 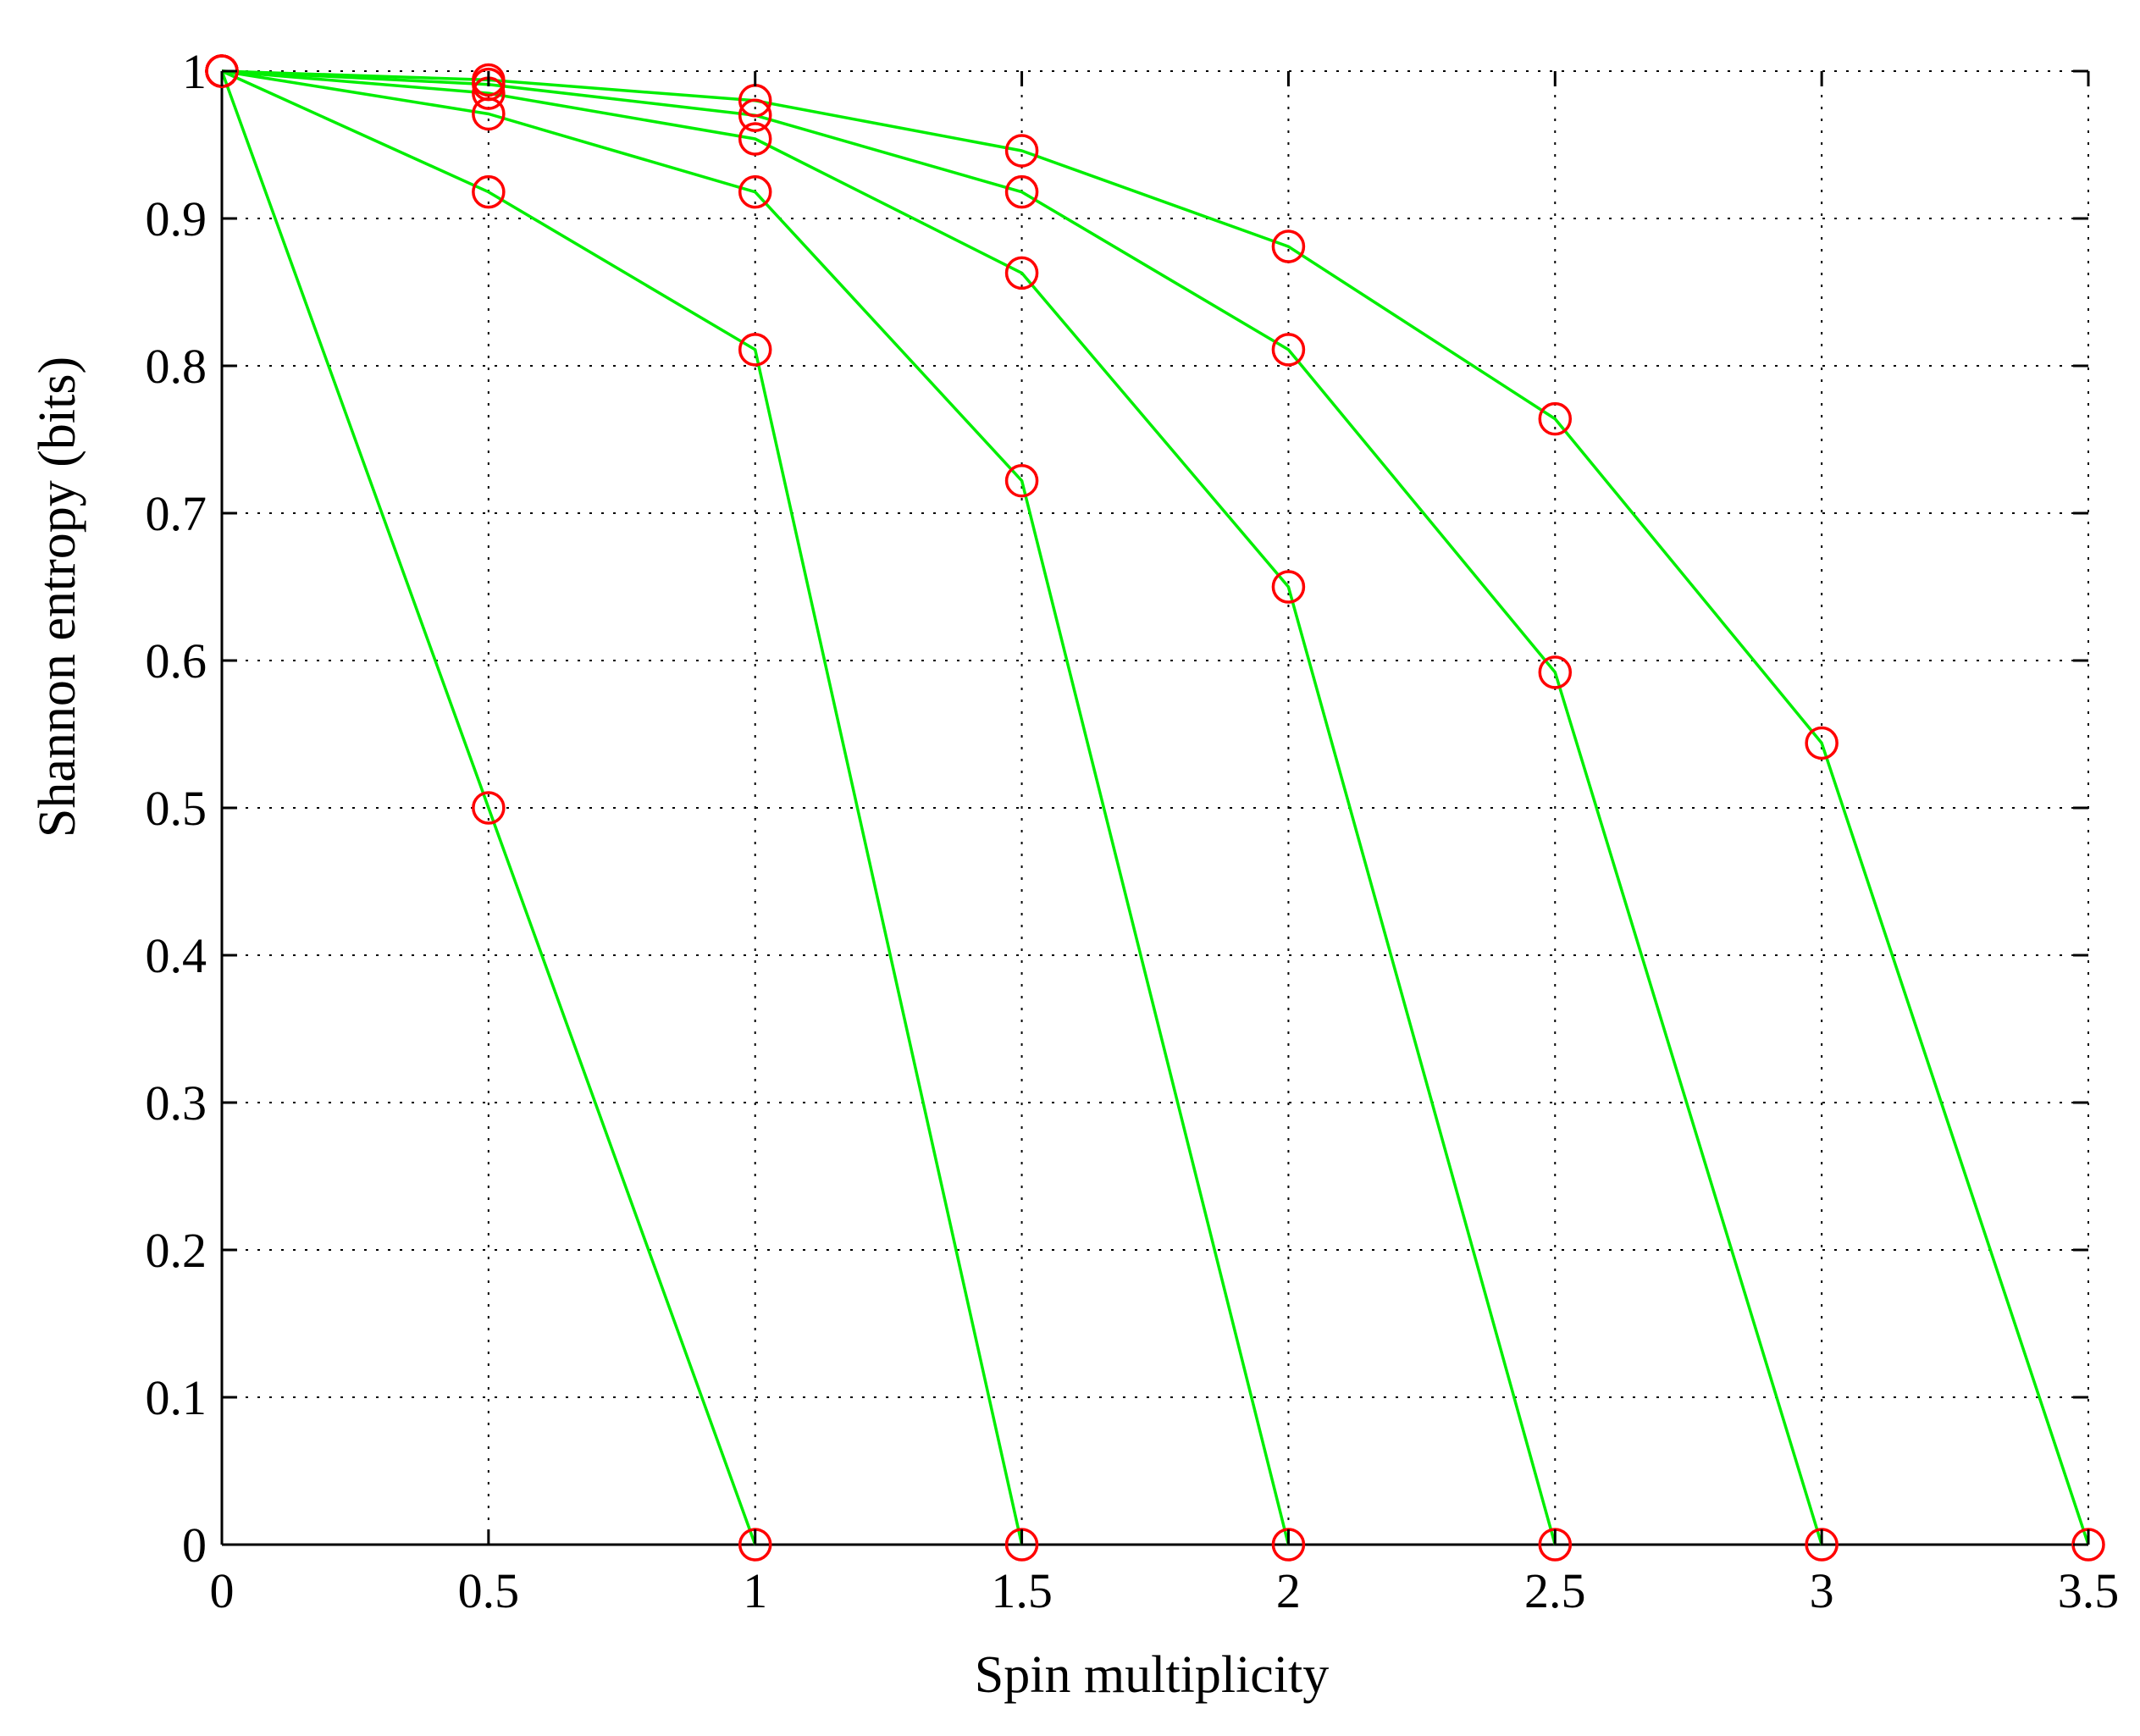 What do you see at coordinates (194, 71) in the screenshot?
I see `y-tick-label: 1` at bounding box center [194, 71].